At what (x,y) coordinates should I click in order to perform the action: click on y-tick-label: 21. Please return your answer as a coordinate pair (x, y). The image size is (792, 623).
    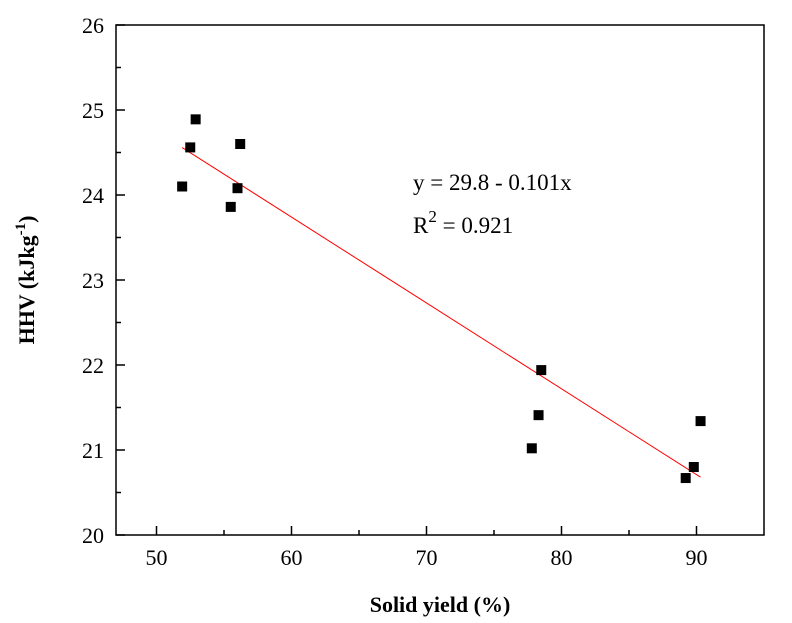
    Looking at the image, I should click on (93, 450).